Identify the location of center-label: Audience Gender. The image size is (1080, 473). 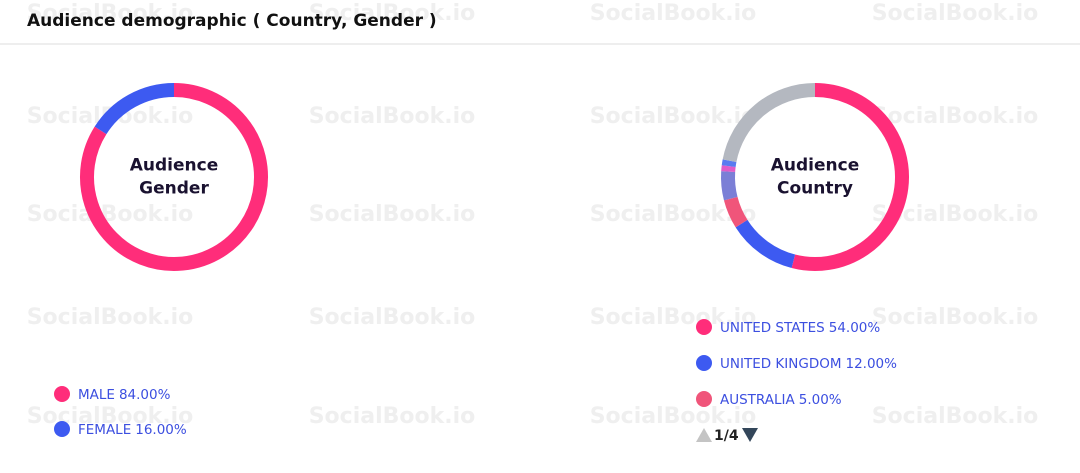
(174, 177).